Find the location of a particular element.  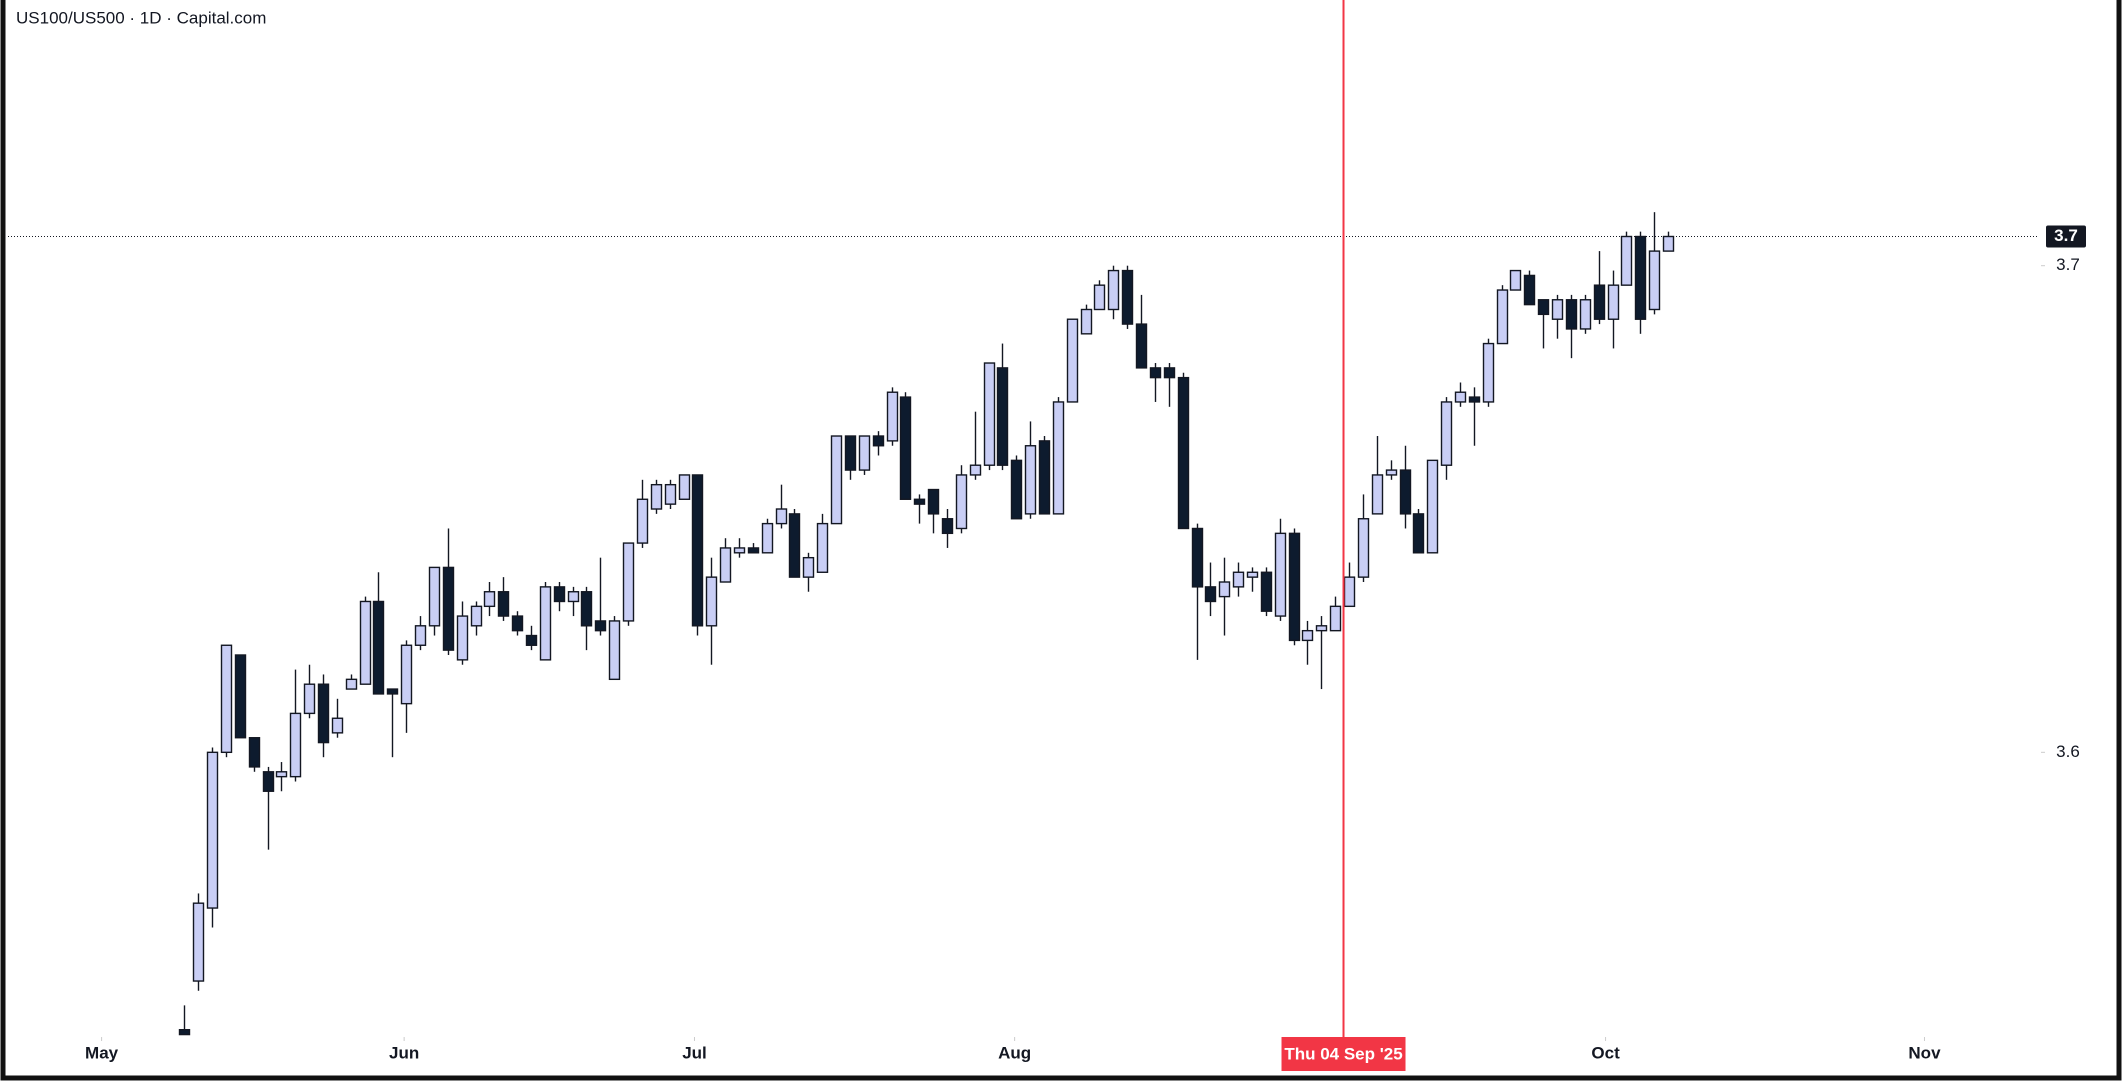

x-tick-label: Nov is located at coordinates (1924, 1052).